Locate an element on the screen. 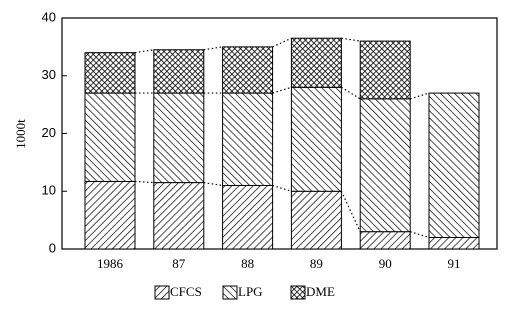  x-tick-label: 90 is located at coordinates (385, 263).